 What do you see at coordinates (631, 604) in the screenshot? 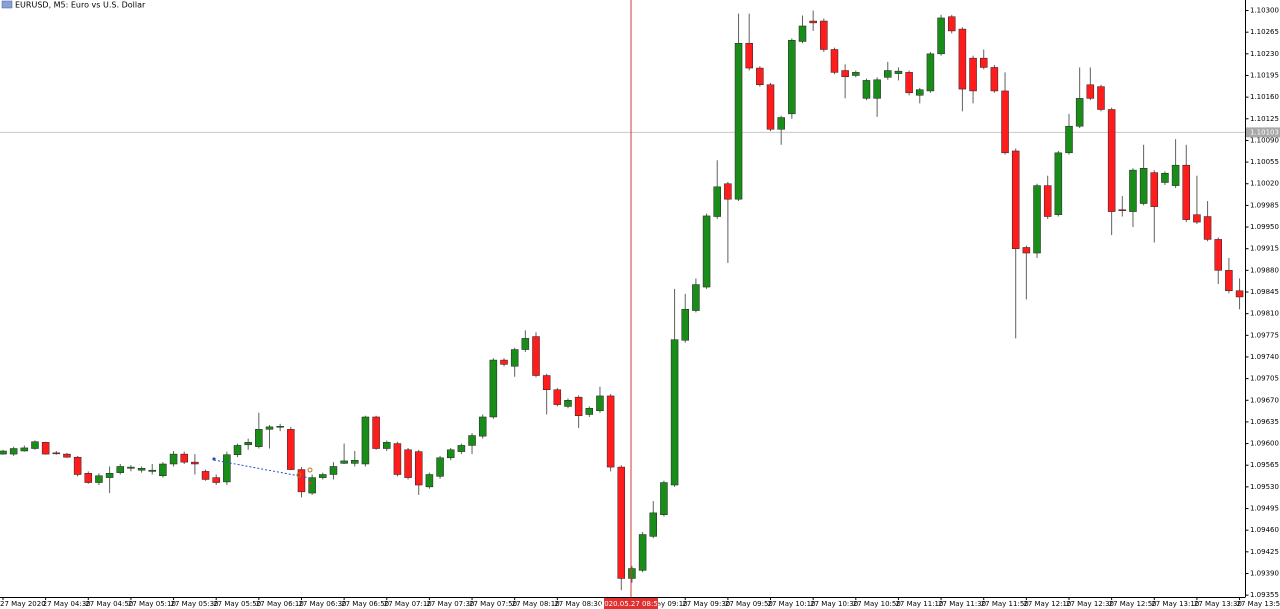
I see `crosshair-time-label: 2020.05.27 08:55` at bounding box center [631, 604].